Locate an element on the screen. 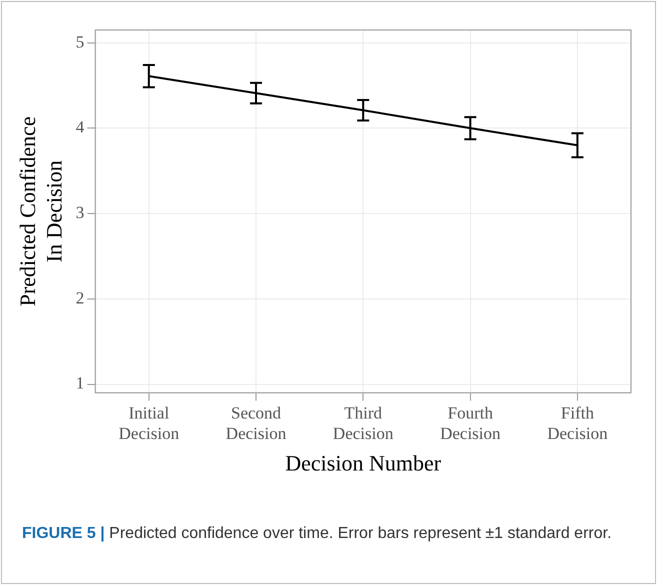 Image resolution: width=657 pixels, height=585 pixels. caption: FIGURE 5 | Predicted confidence over time. Error bars represent ±1 standard error. is located at coordinates (317, 534).